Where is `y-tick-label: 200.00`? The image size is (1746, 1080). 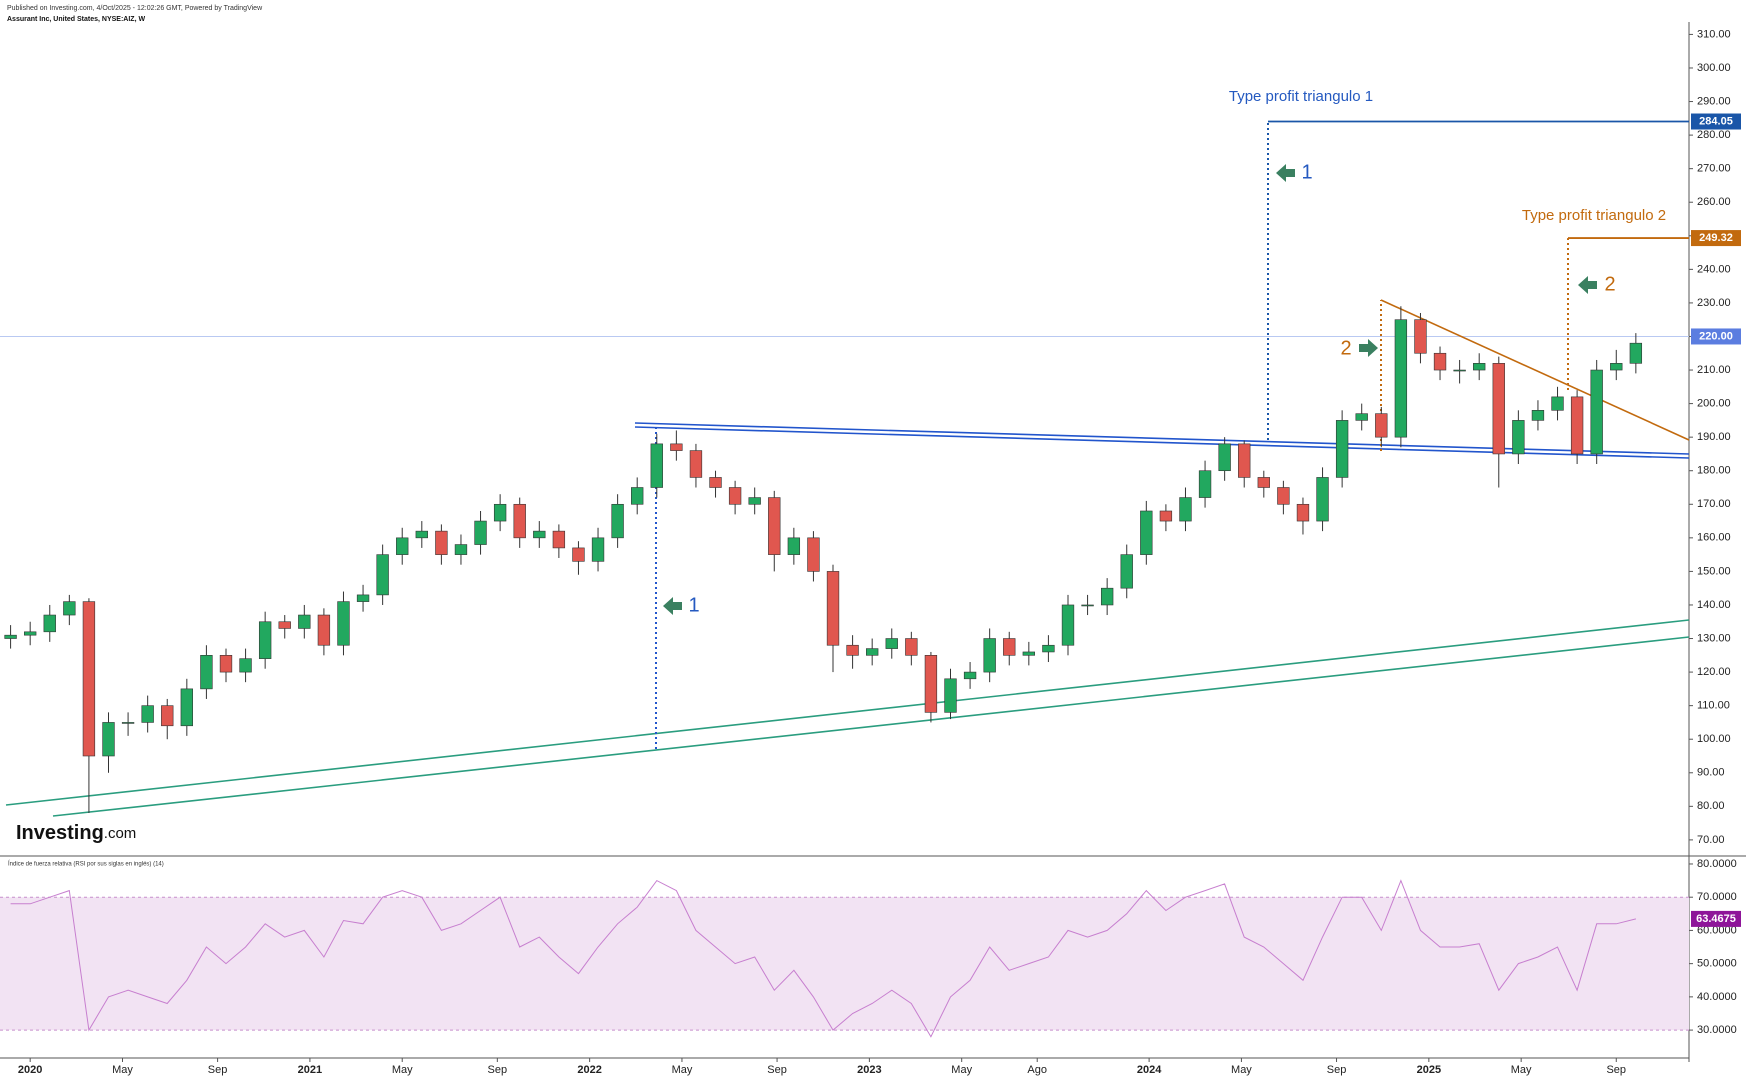 y-tick-label: 200.00 is located at coordinates (1714, 404).